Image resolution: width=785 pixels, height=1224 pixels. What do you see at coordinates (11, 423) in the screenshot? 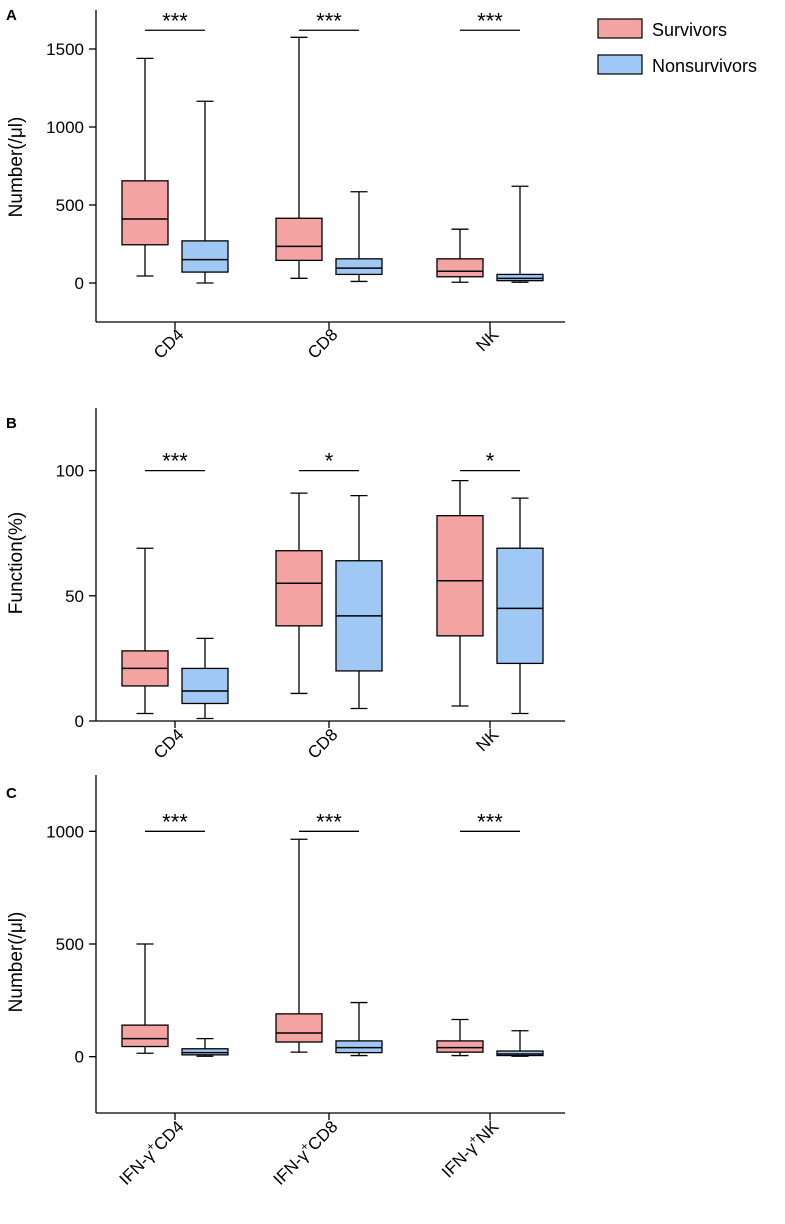
I see `panel-label-b: B` at bounding box center [11, 423].